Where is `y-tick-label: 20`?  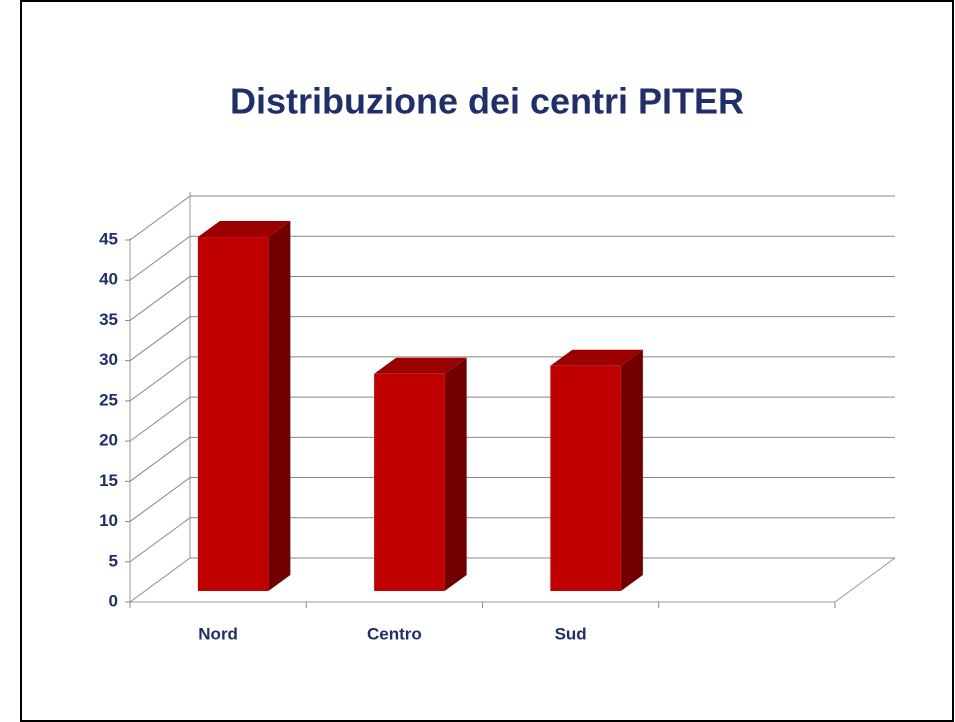 y-tick-label: 20 is located at coordinates (108, 440).